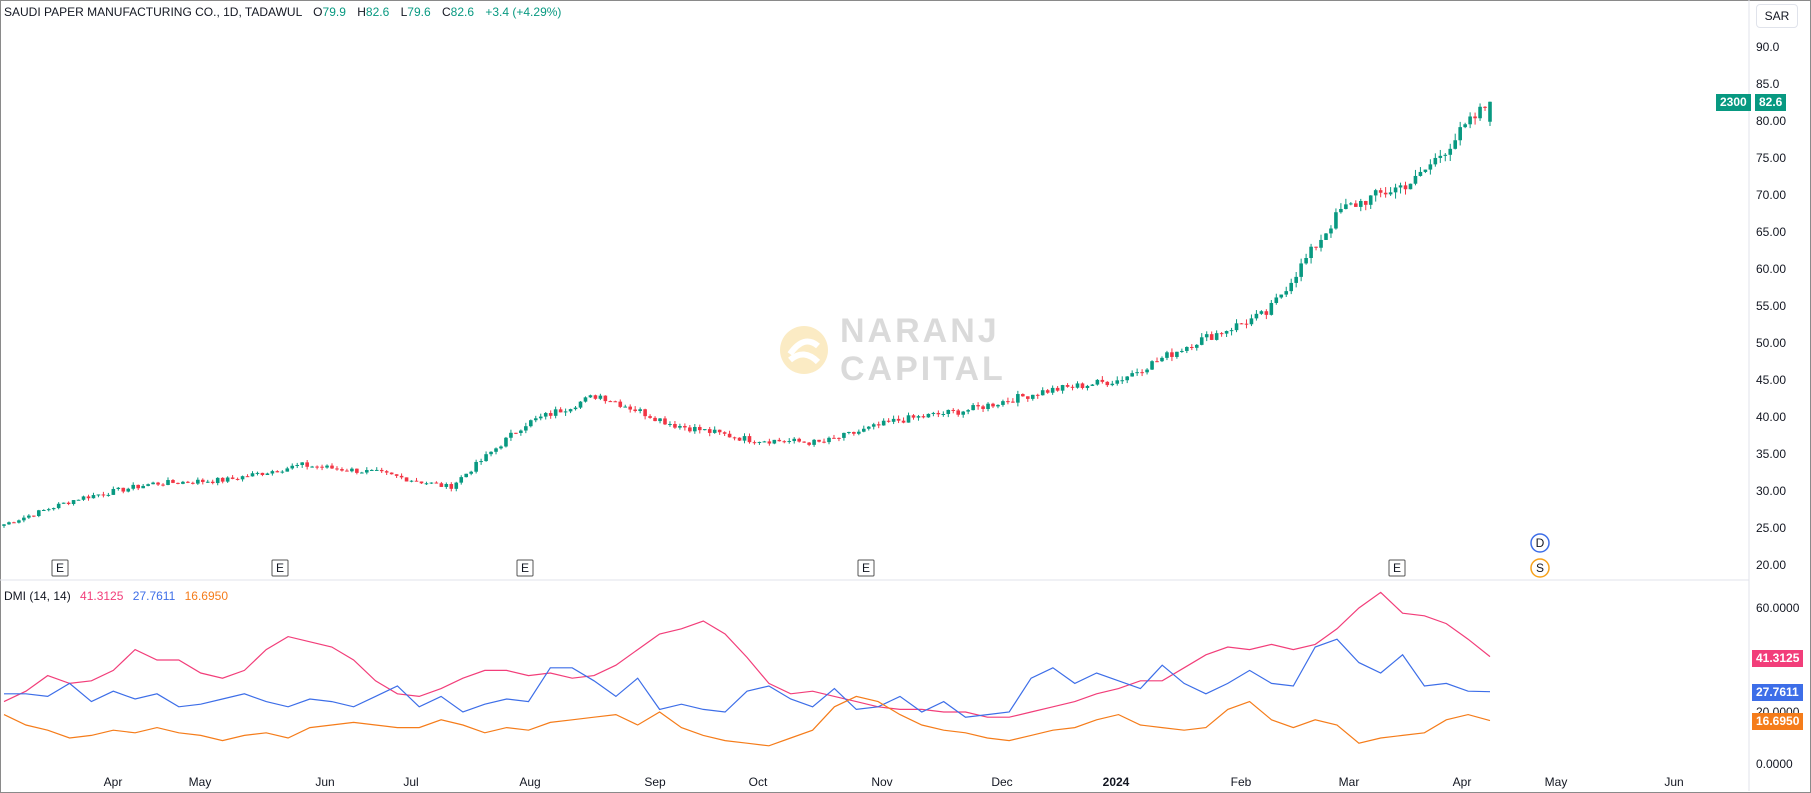 The width and height of the screenshot is (1811, 793). What do you see at coordinates (1771, 232) in the screenshot?
I see `price-tick-label: 65.00` at bounding box center [1771, 232].